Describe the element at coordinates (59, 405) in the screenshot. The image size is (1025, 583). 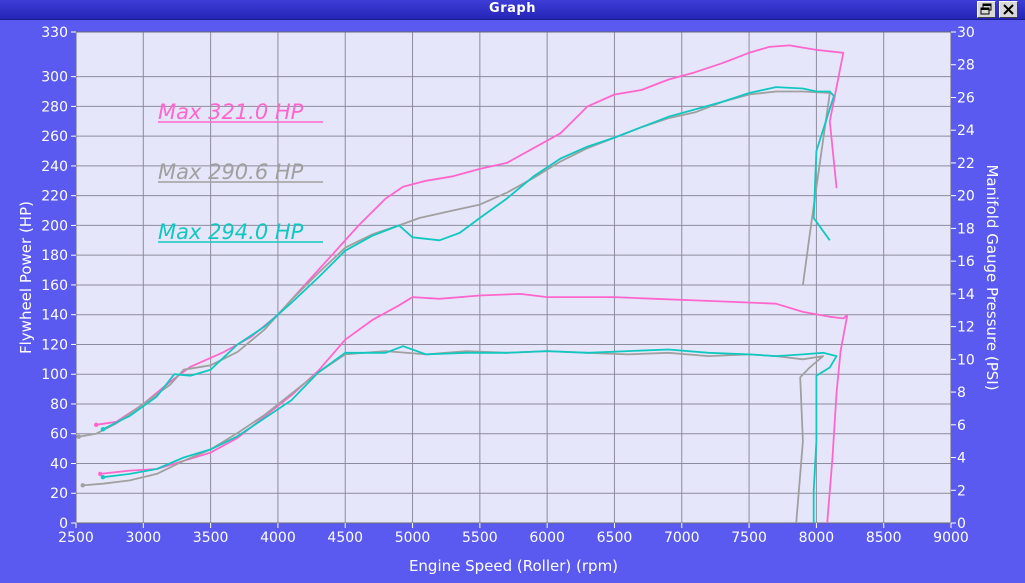
I see `y-tick-label: 80` at that location.